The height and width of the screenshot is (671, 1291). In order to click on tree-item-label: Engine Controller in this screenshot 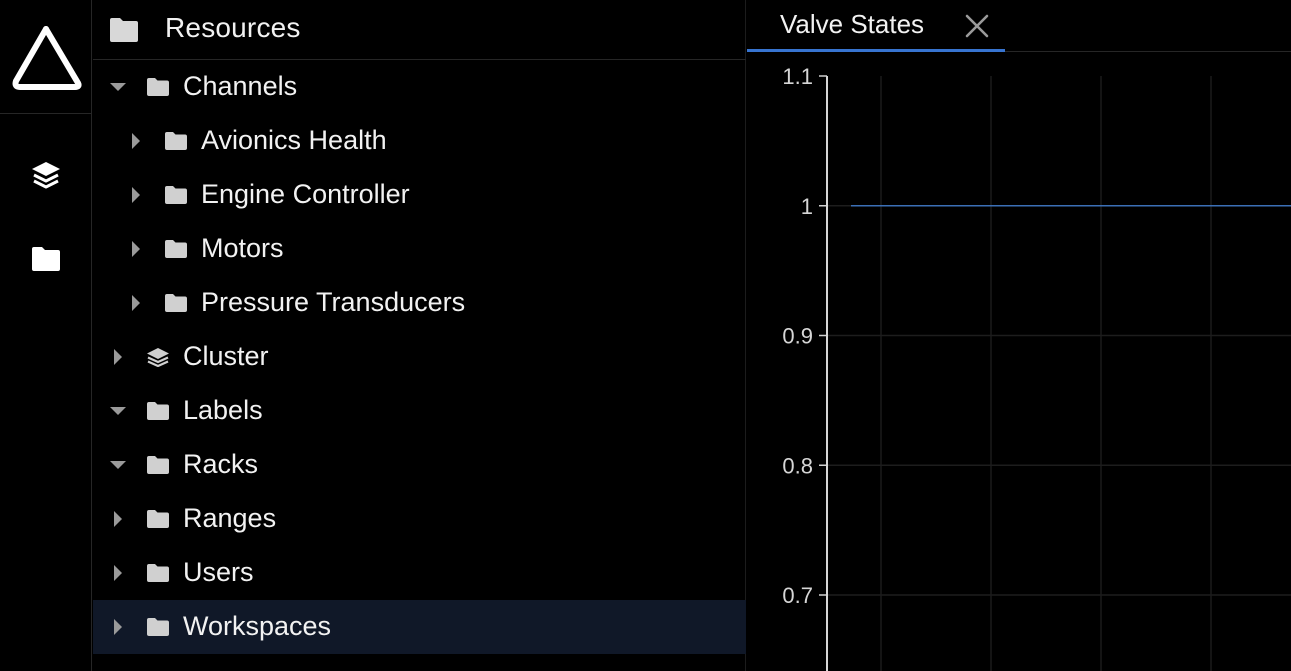, I will do `click(305, 194)`.